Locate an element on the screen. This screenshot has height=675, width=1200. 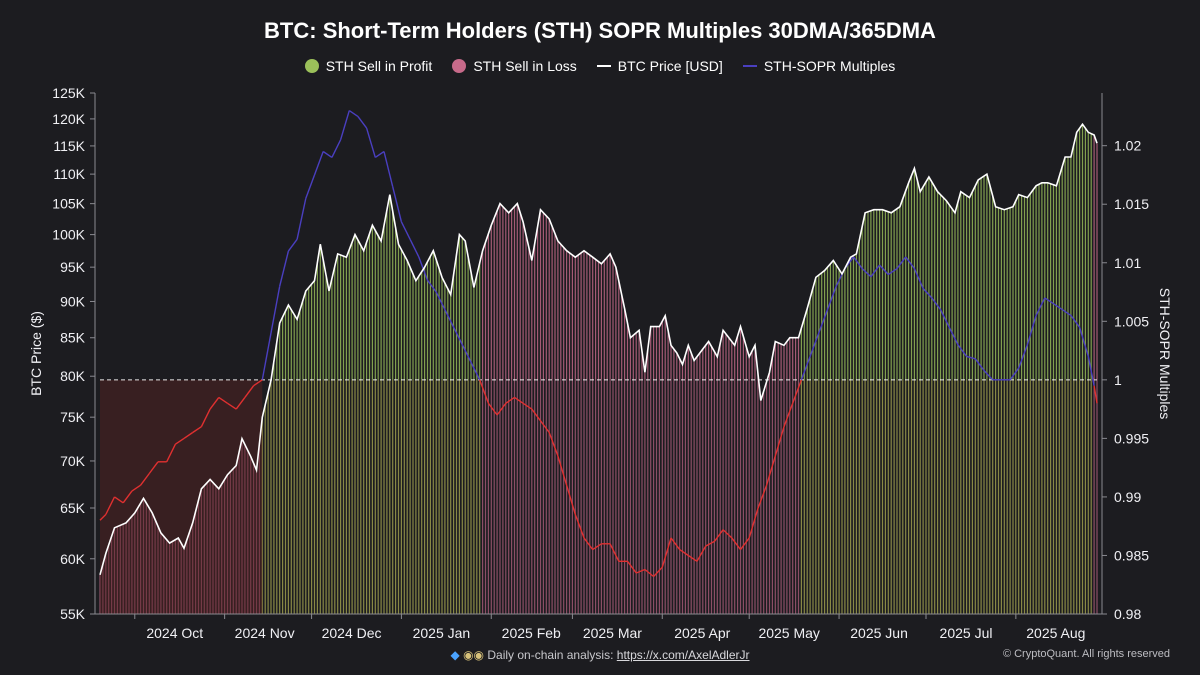
right-axis-title: STH-SOPR Multiples is located at coordinates (1165, 353).